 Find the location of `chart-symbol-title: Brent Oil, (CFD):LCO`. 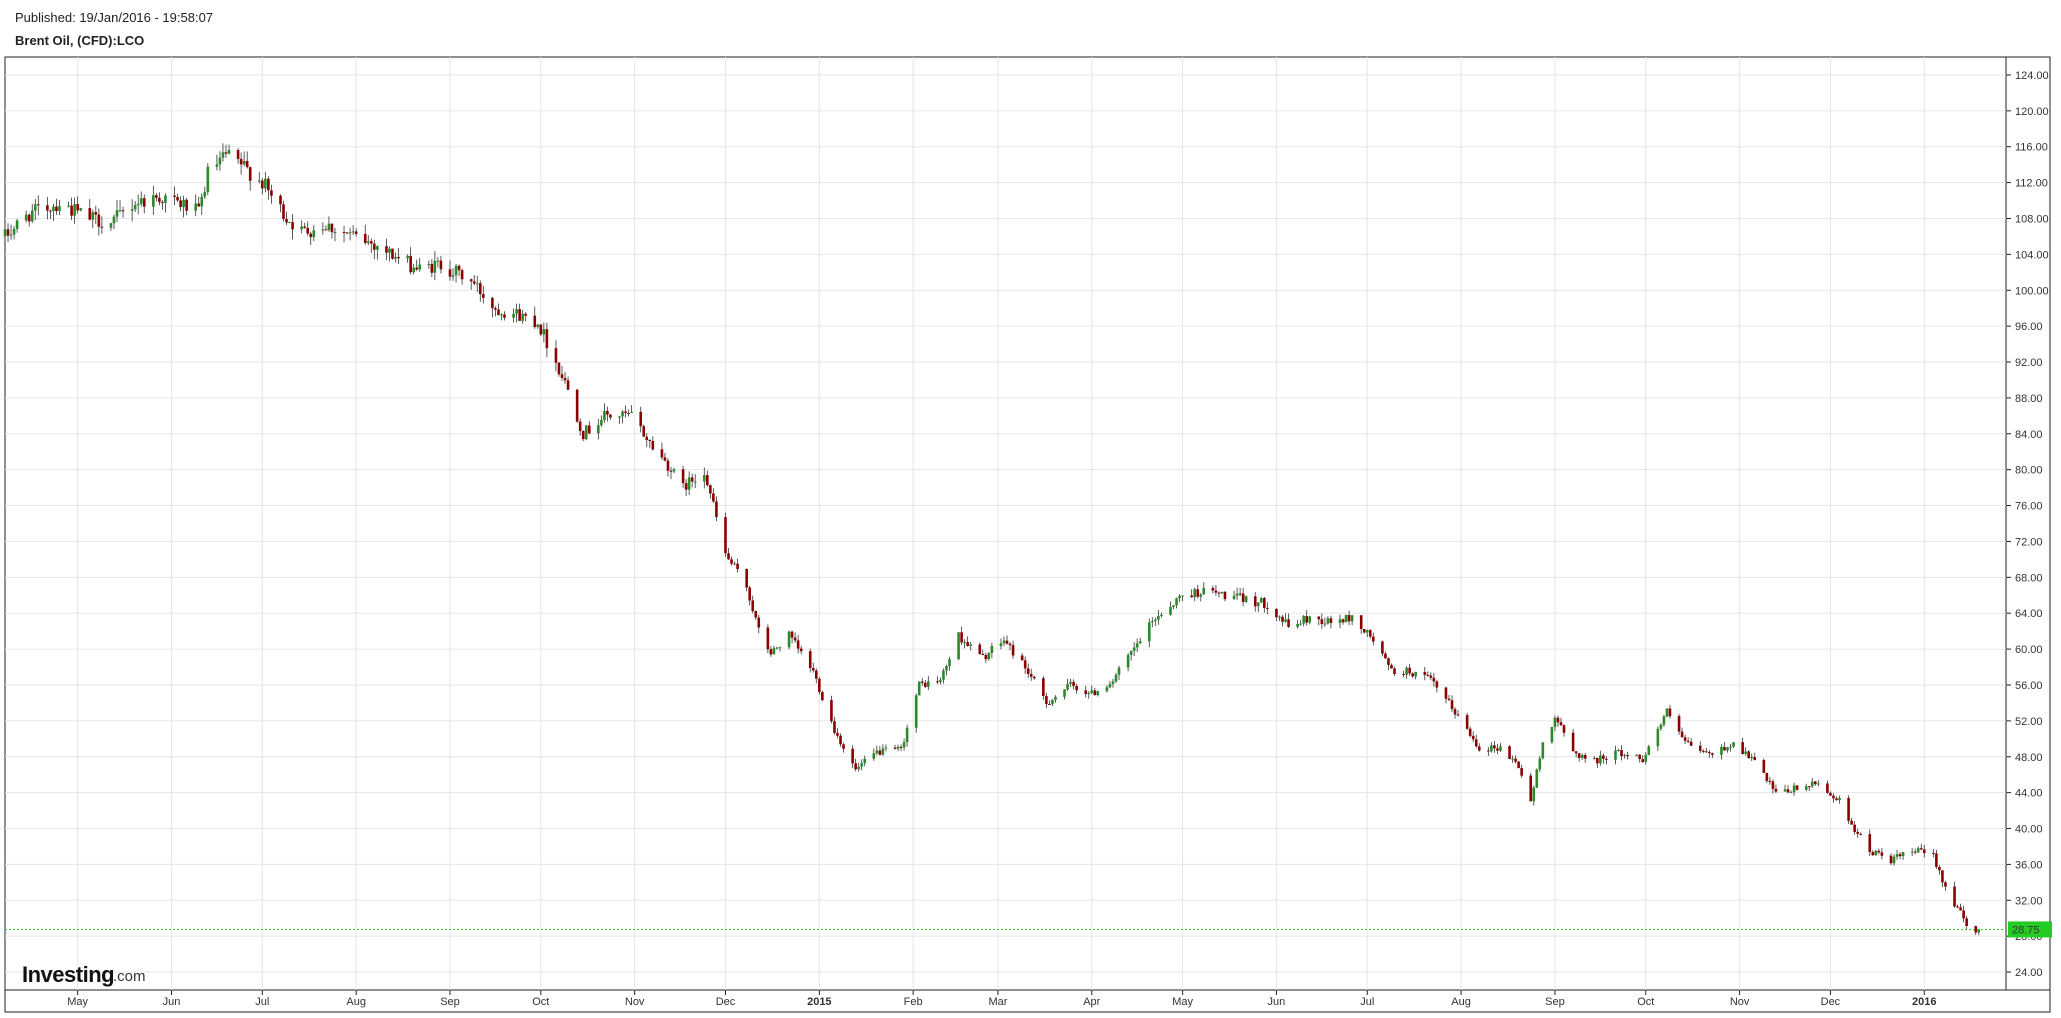

chart-symbol-title: Brent Oil, (CFD):LCO is located at coordinates (80, 40).